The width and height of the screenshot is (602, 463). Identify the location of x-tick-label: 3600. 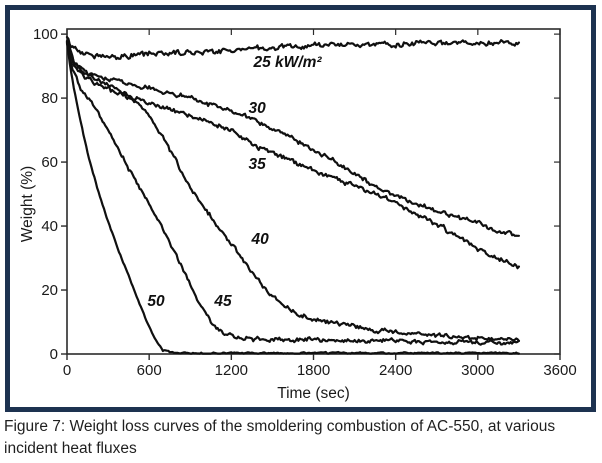
(559, 370).